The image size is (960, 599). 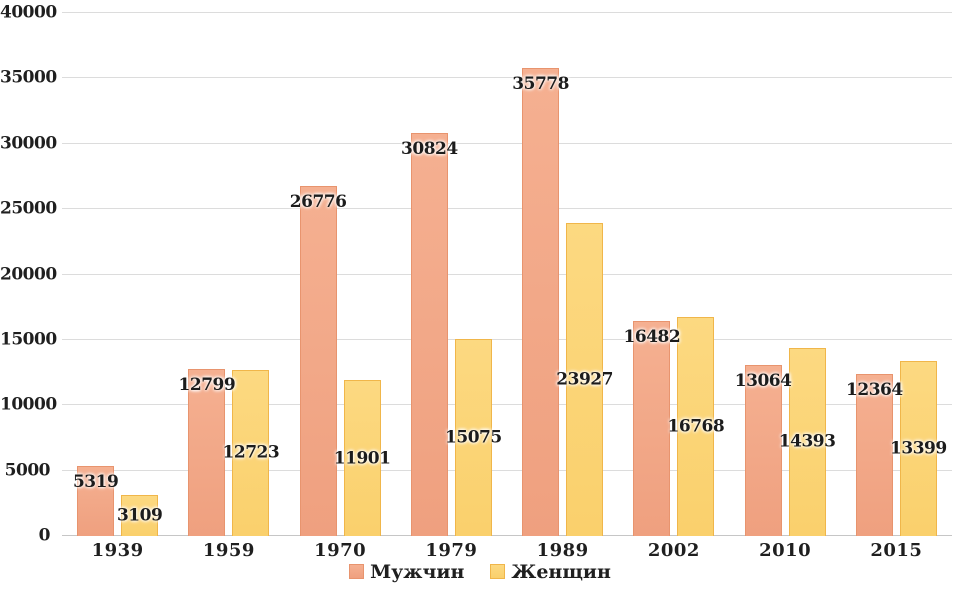 What do you see at coordinates (207, 452) in the screenshot?
I see `bar-men-1959: 12799` at bounding box center [207, 452].